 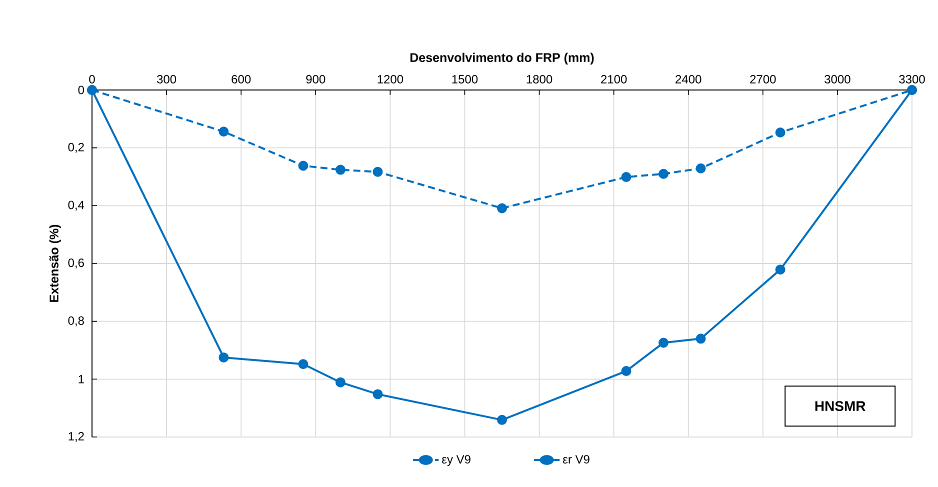 I want to click on x-tick-label: 3300, so click(x=912, y=79).